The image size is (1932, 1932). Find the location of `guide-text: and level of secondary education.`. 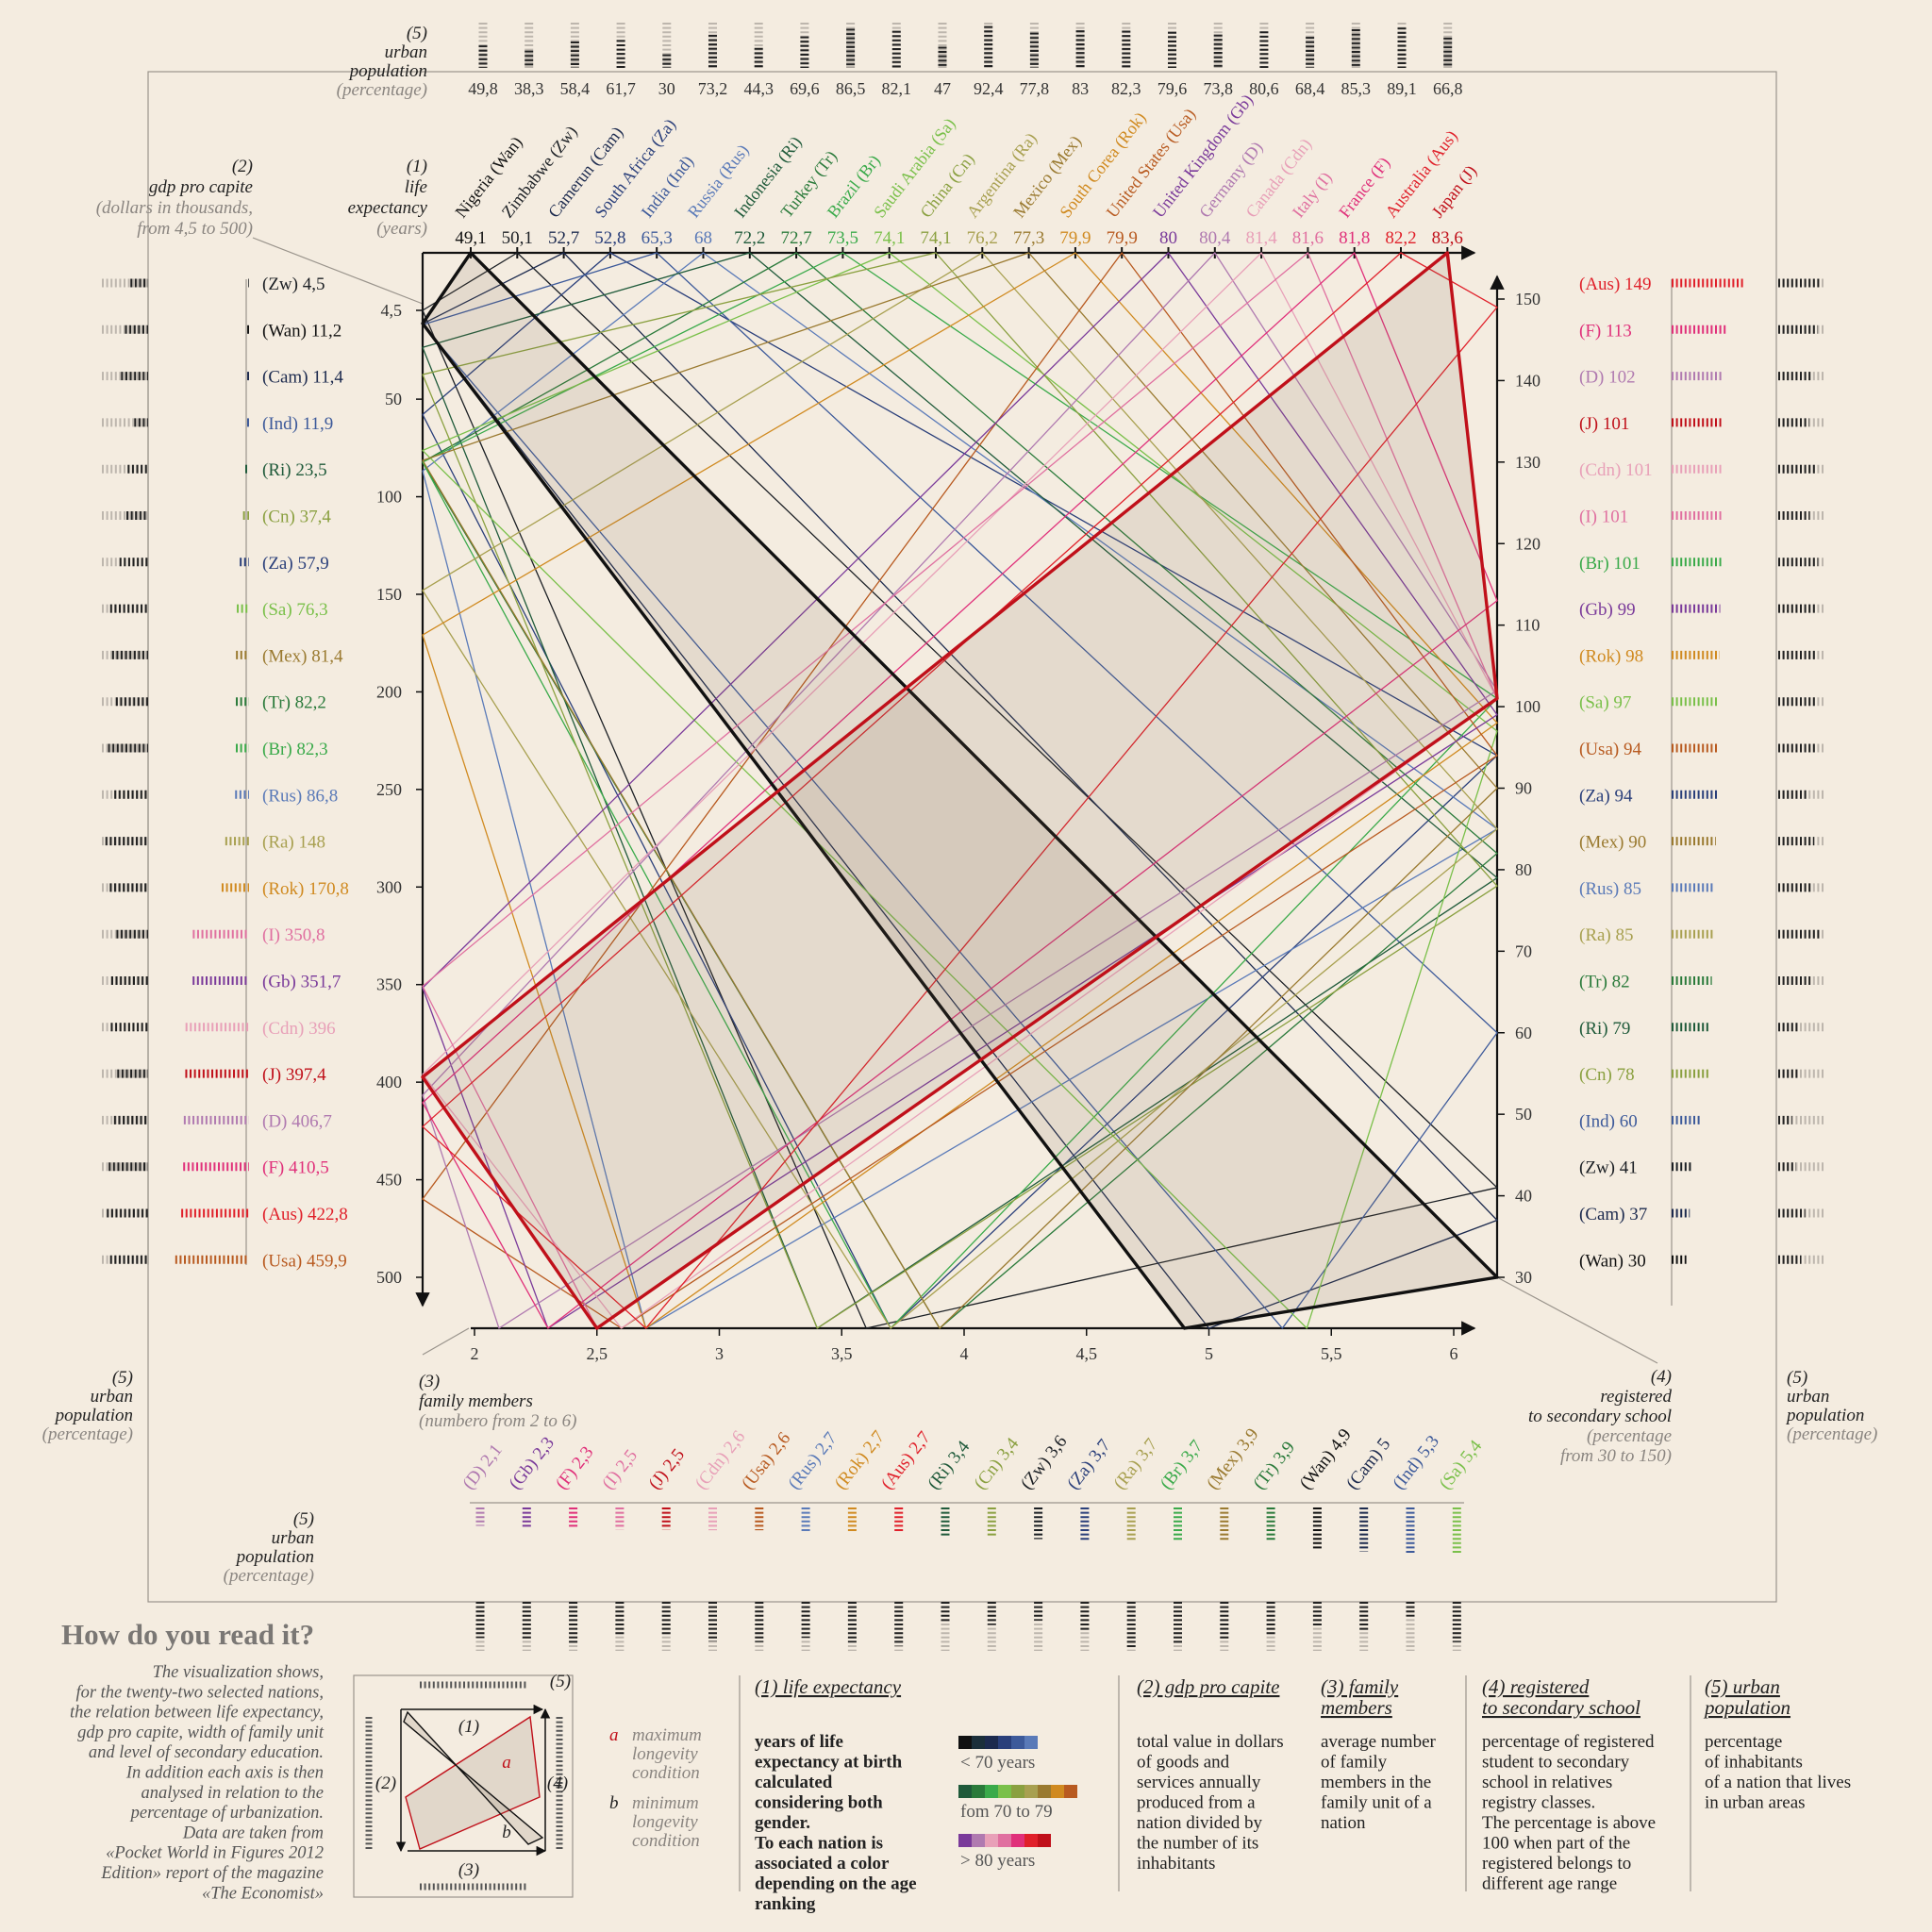

guide-text: and level of secondary education. is located at coordinates (206, 1753).